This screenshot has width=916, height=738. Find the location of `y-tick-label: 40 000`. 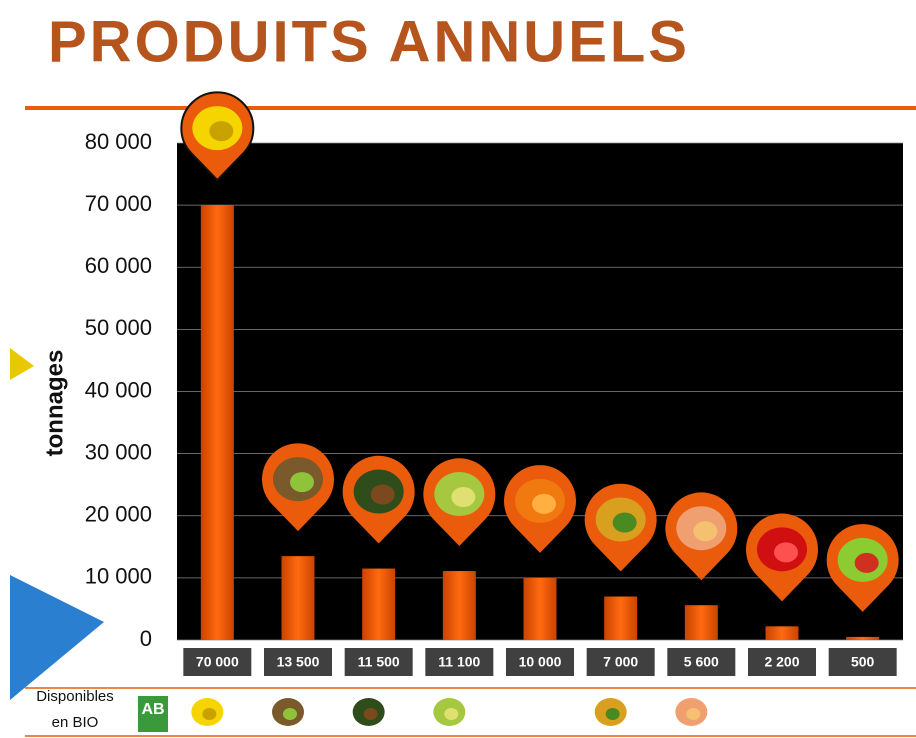

y-tick-label: 40 000 is located at coordinates (118, 389).